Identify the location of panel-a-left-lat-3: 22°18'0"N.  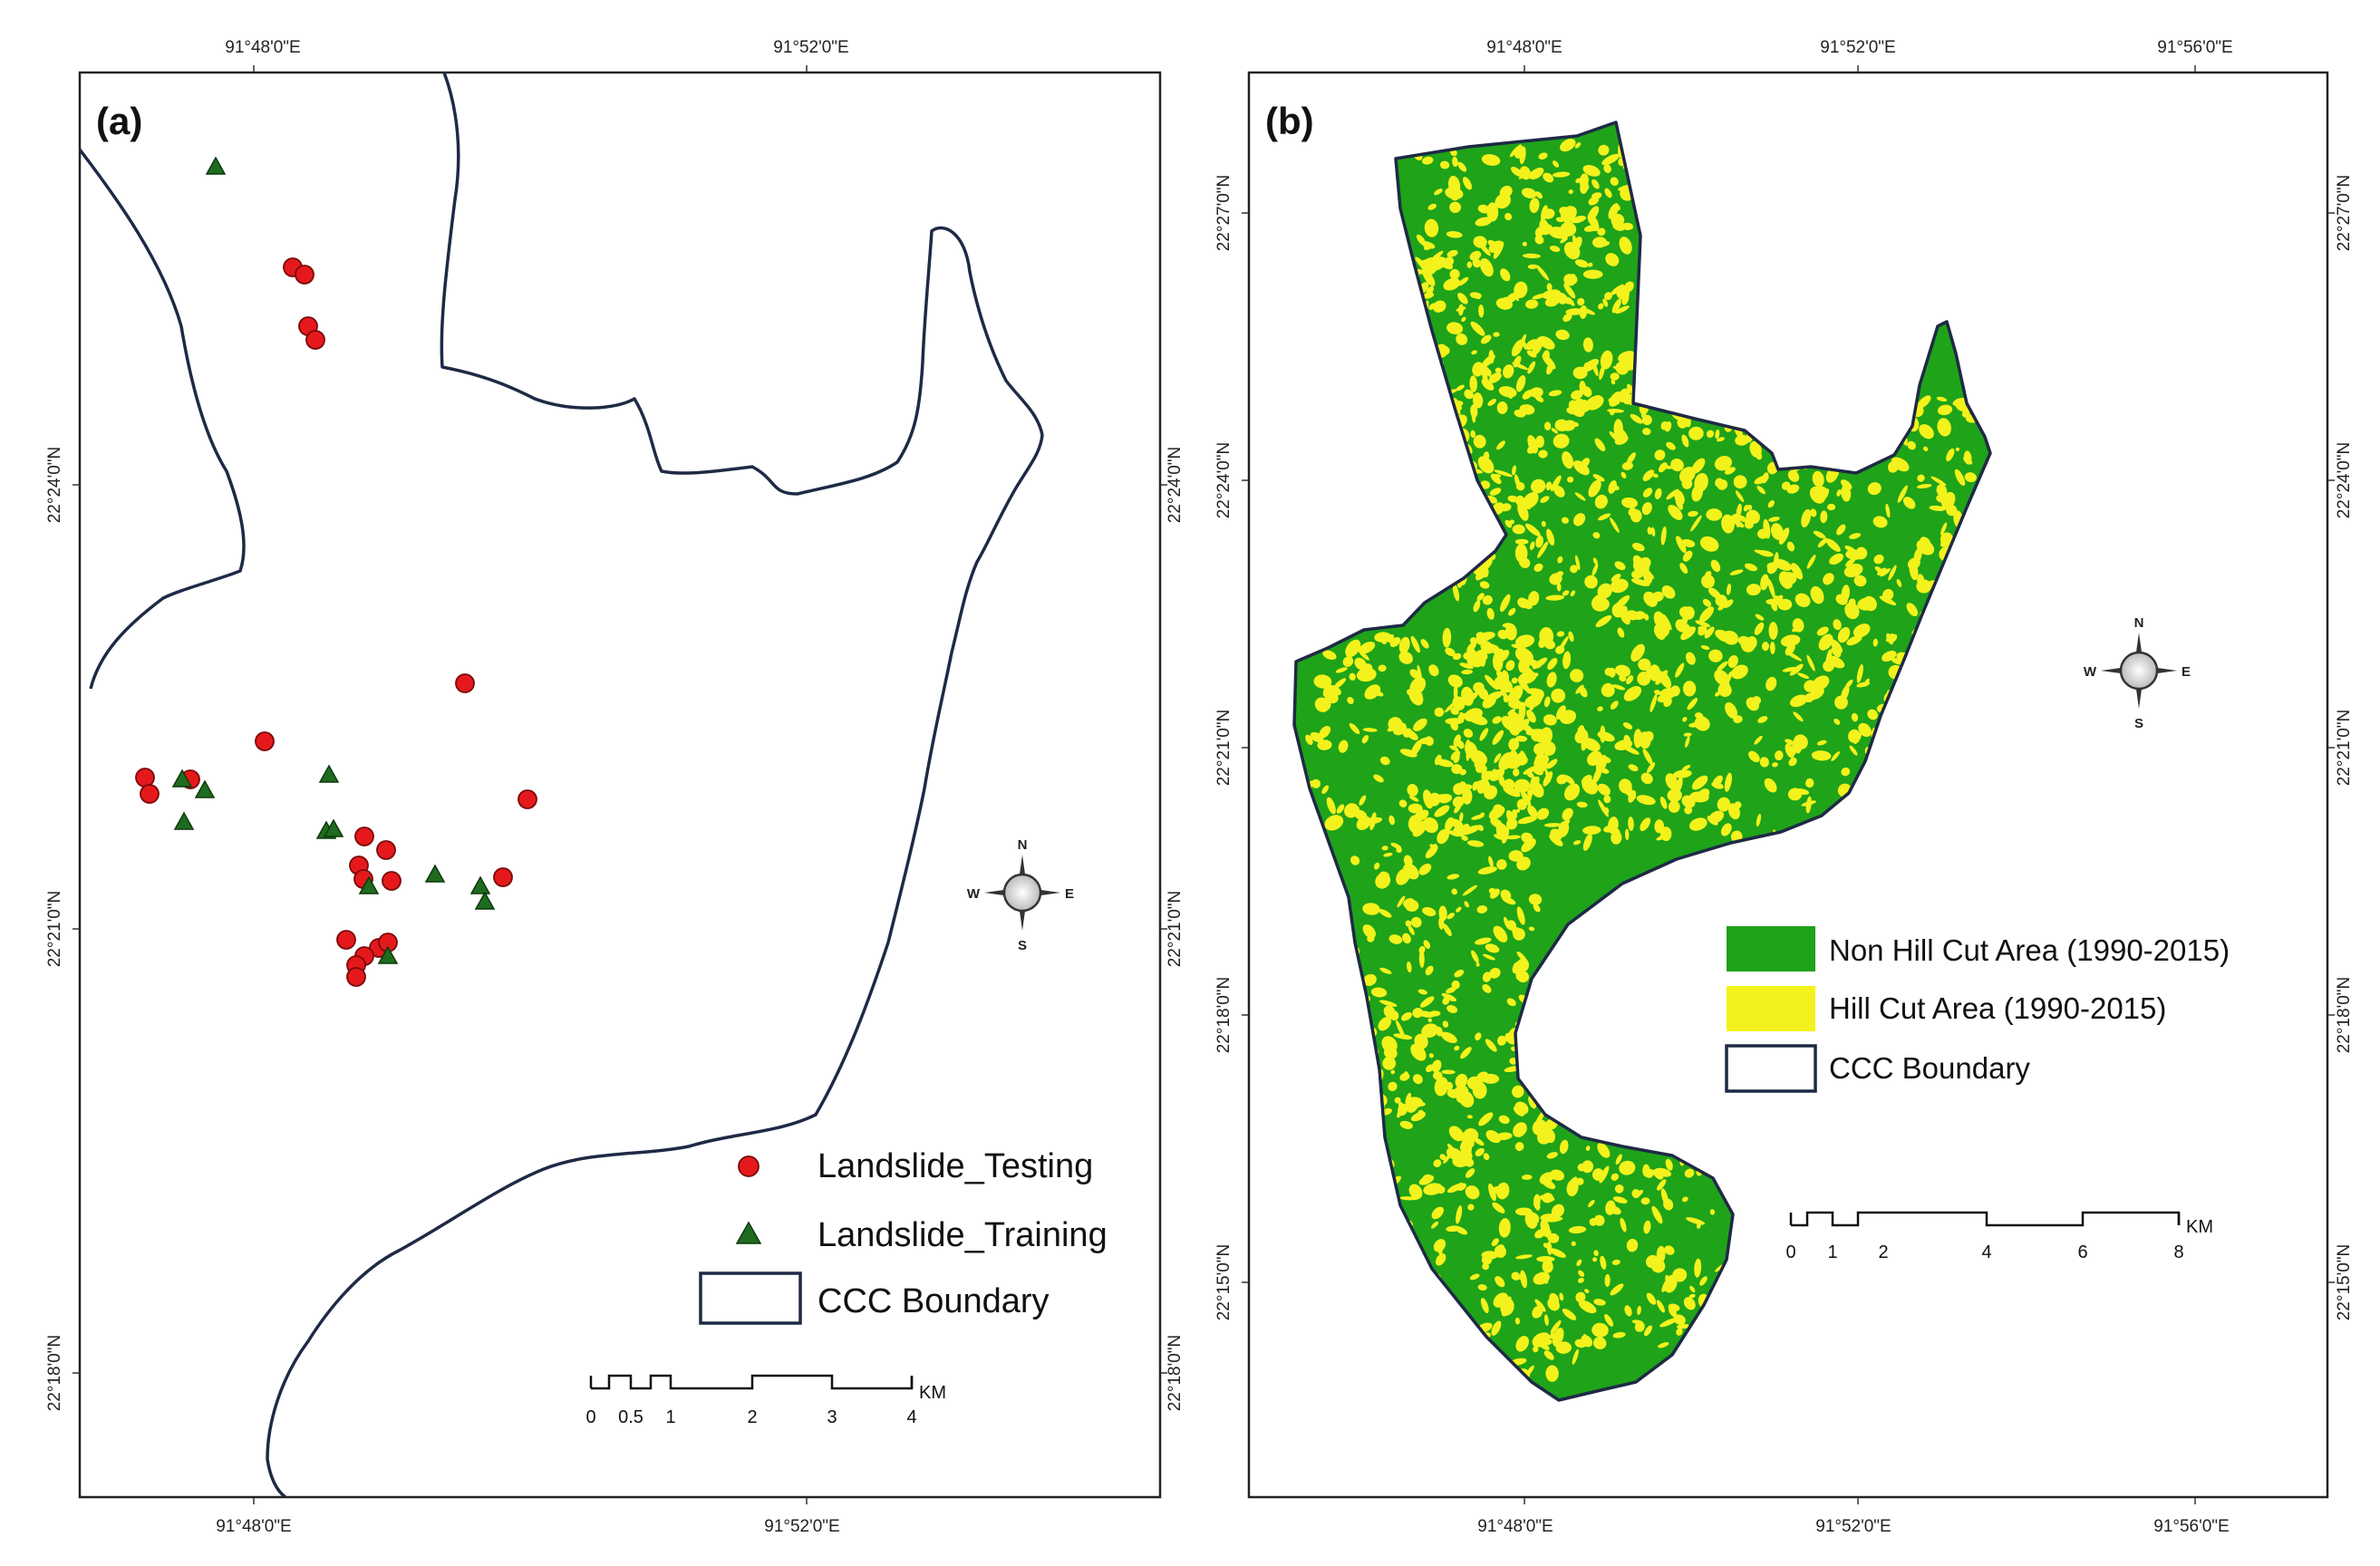
(55, 1373).